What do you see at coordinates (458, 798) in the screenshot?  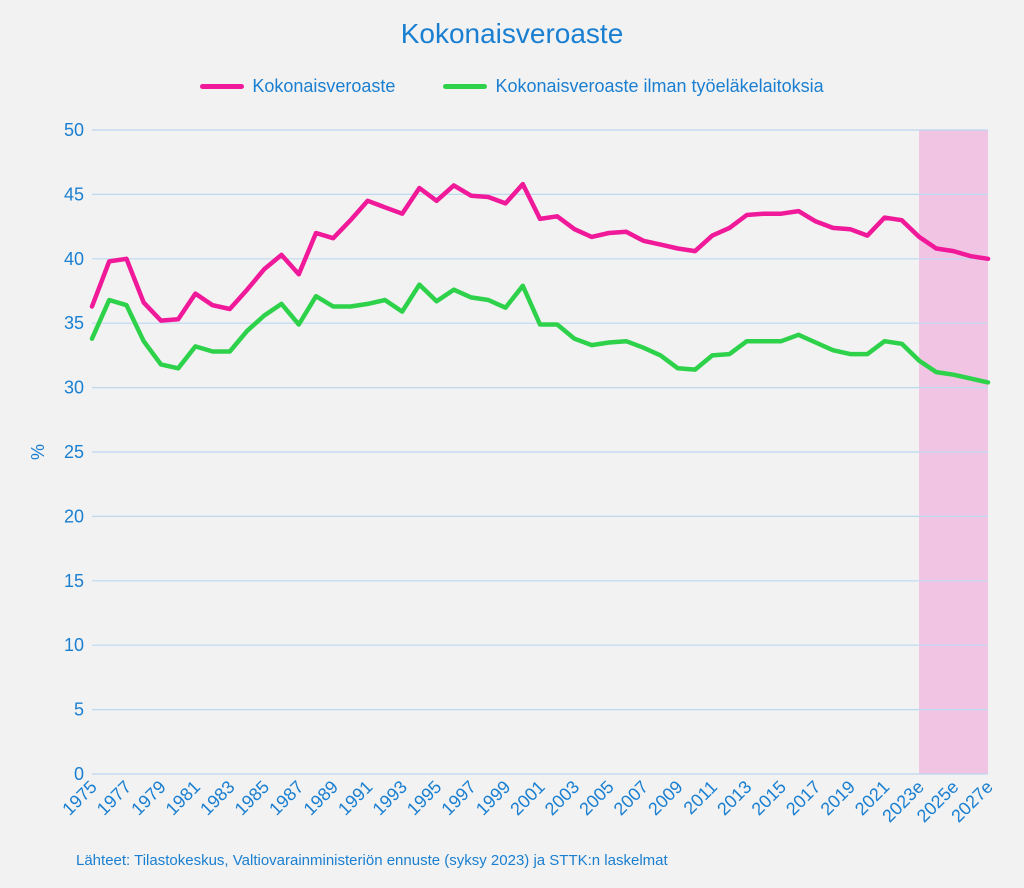 I see `x-tick-label: 1997` at bounding box center [458, 798].